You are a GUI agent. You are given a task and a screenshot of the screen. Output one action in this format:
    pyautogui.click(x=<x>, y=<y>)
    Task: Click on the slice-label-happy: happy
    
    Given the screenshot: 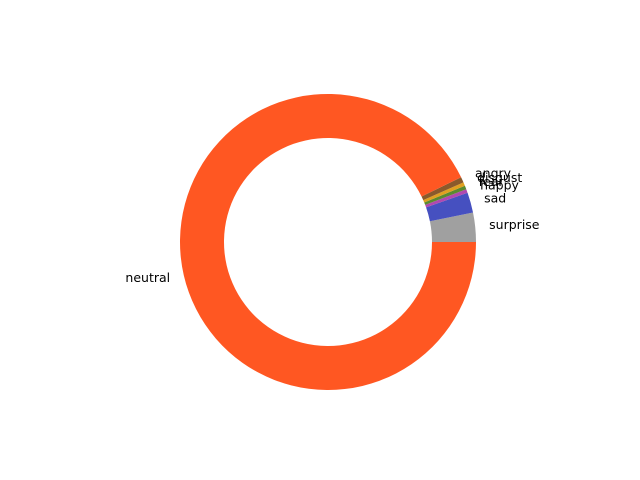 What is the action you would take?
    pyautogui.click(x=499, y=185)
    